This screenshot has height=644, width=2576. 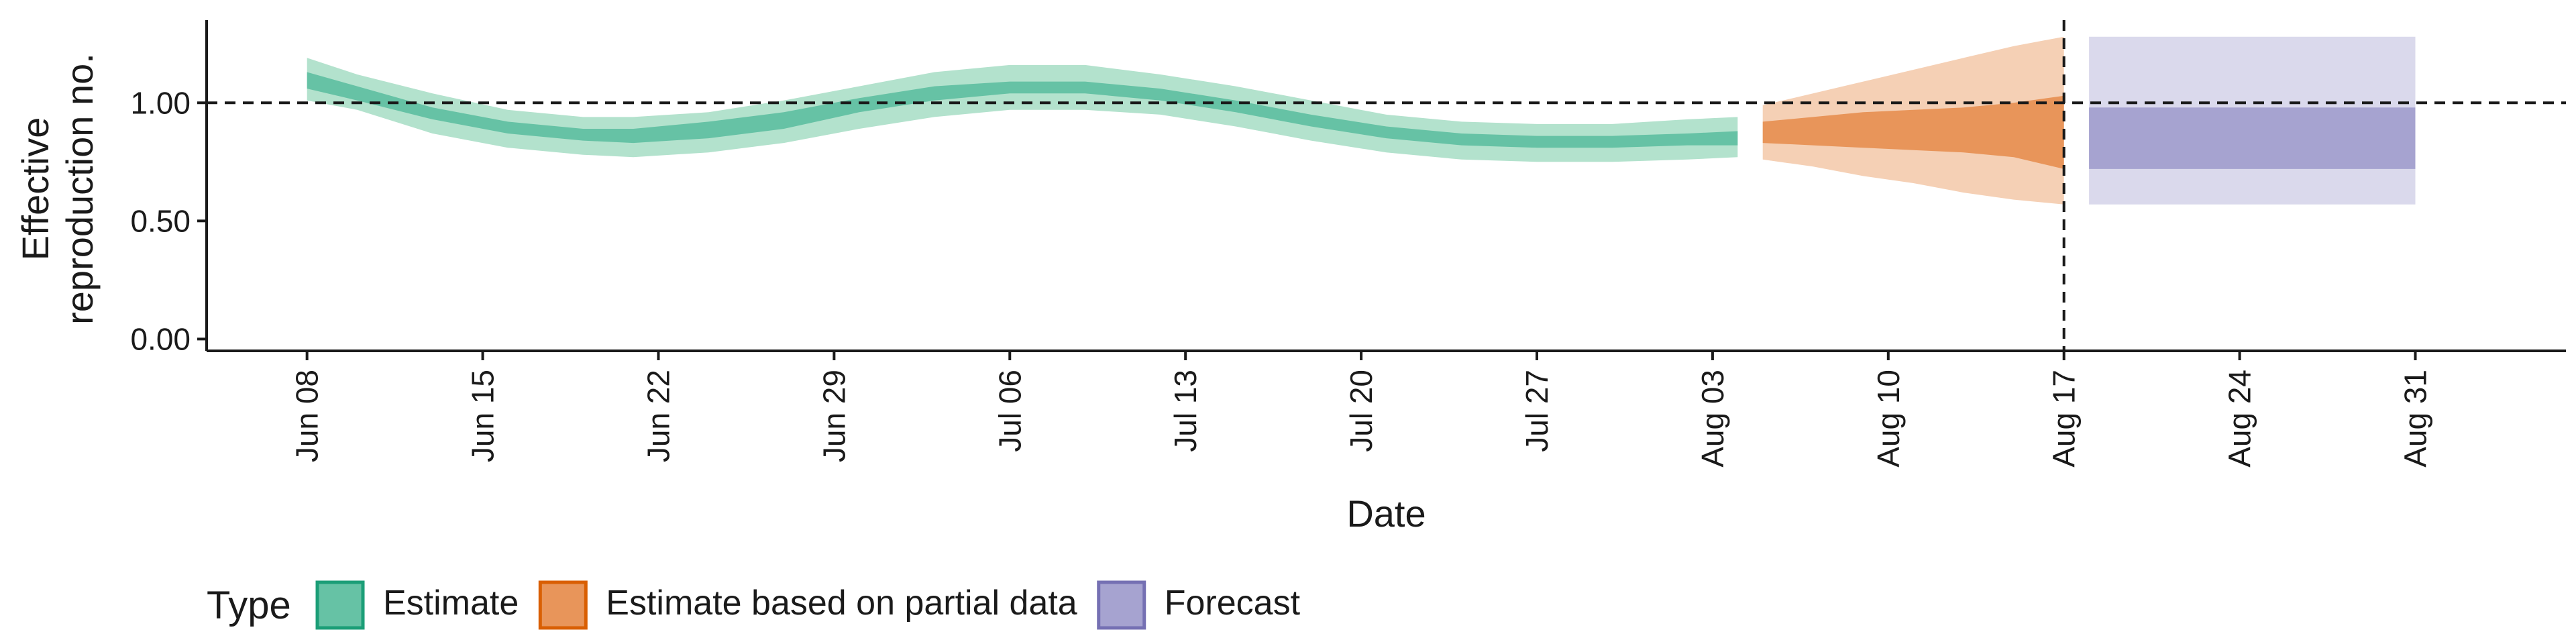 What do you see at coordinates (2252, 138) in the screenshot?
I see `series-3-inner-band` at bounding box center [2252, 138].